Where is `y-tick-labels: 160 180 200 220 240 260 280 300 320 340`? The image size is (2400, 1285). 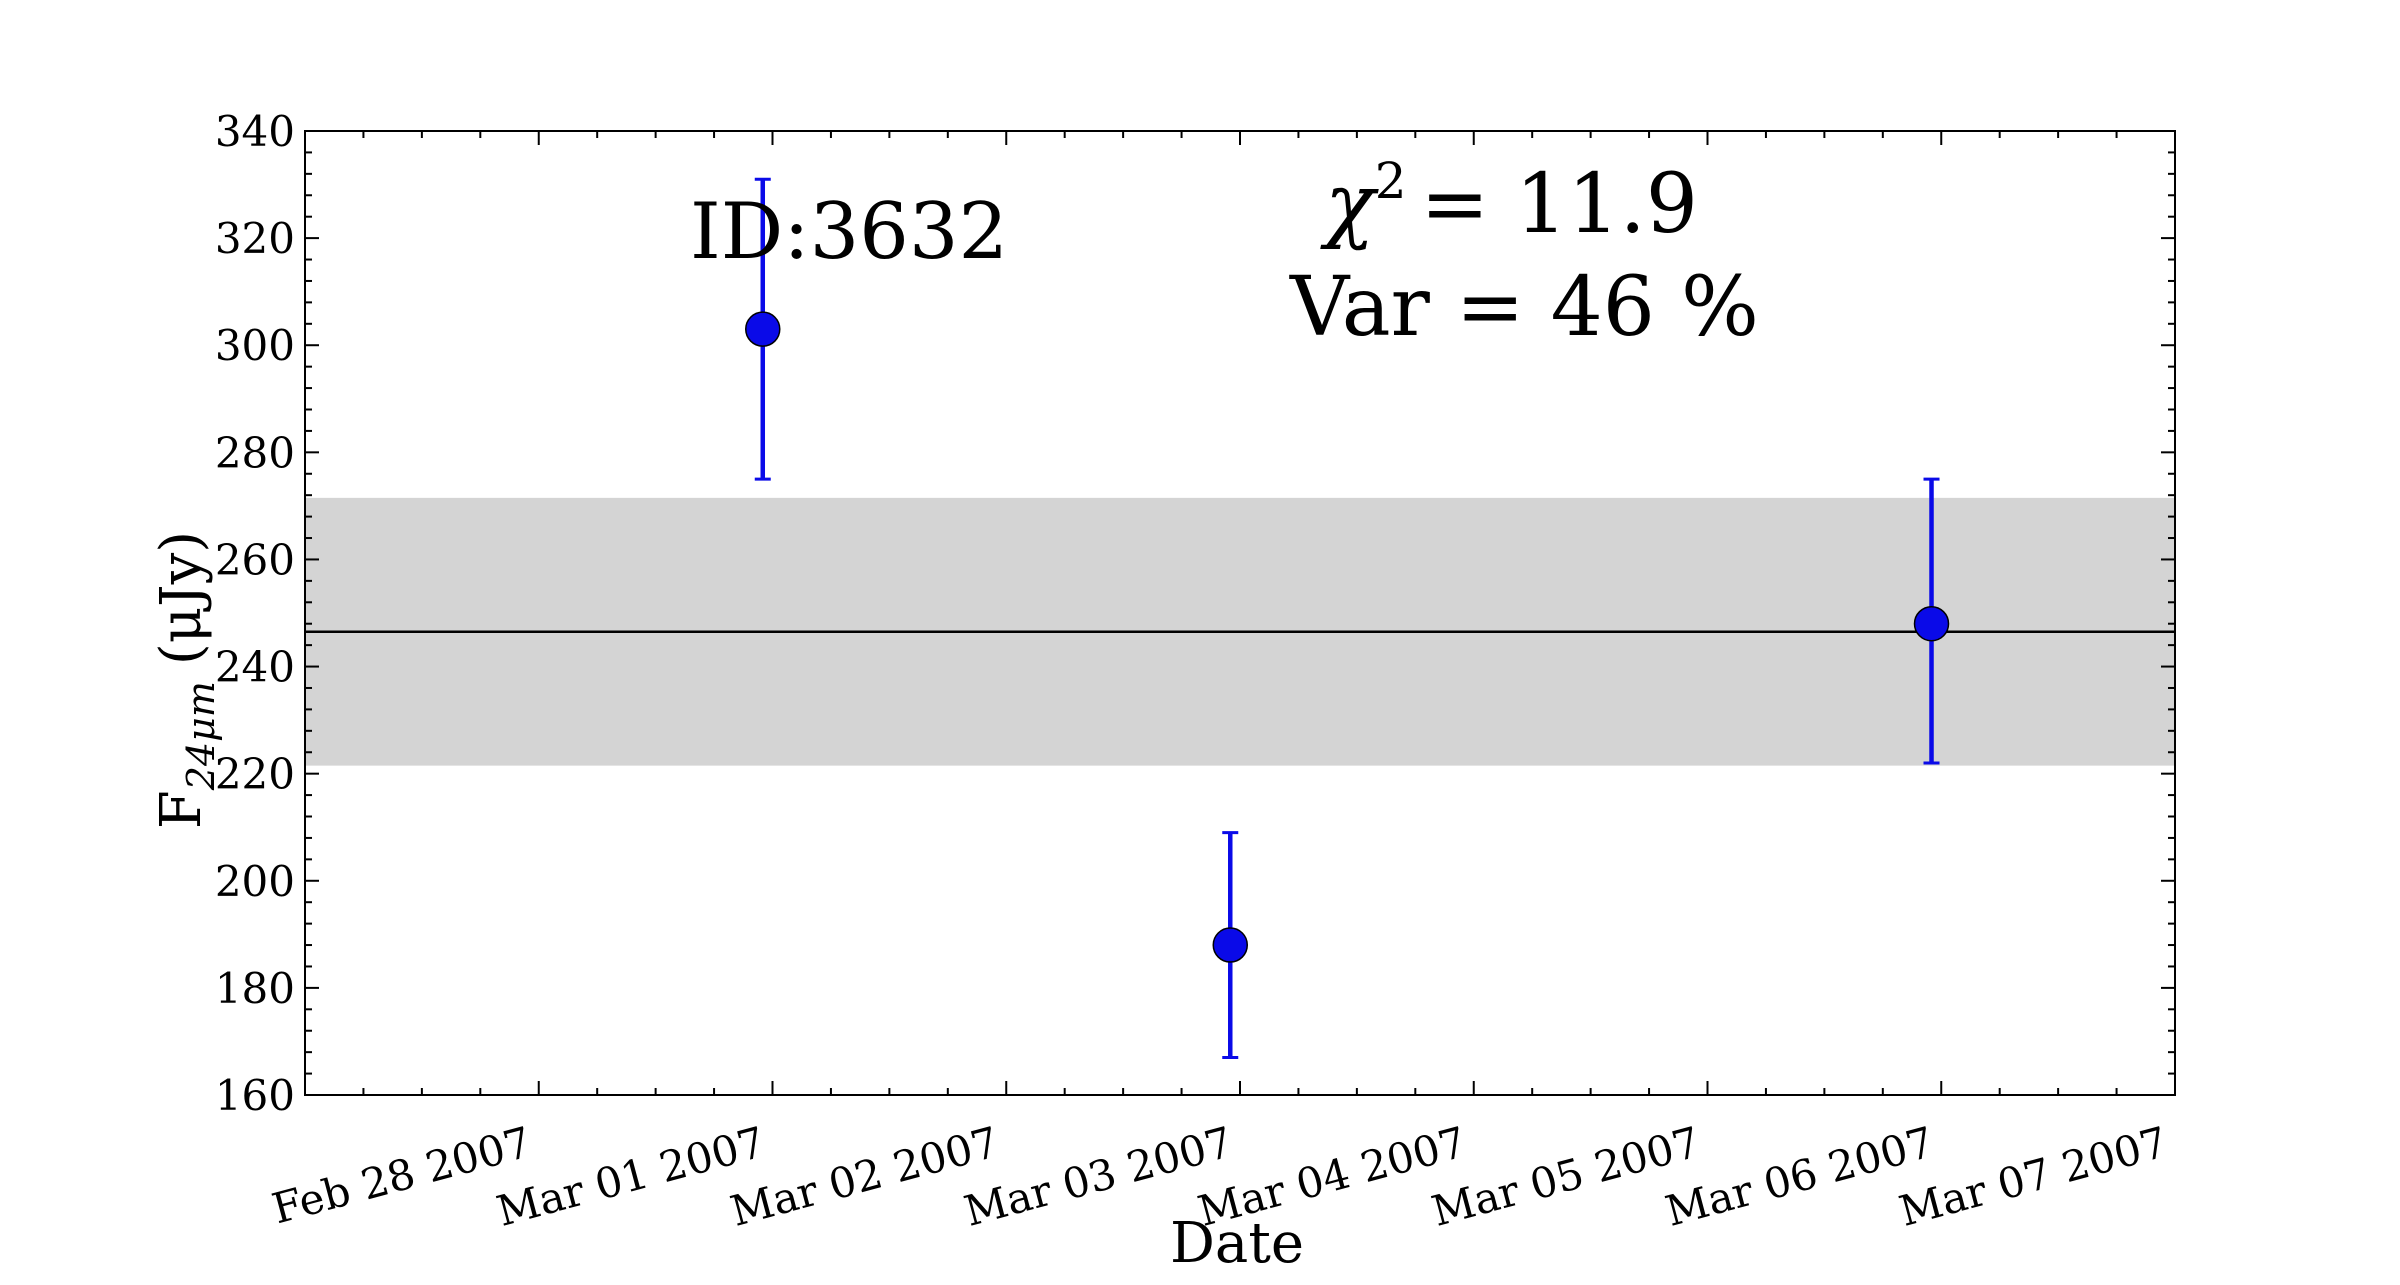
y-tick-labels: 160 180 200 220 240 260 280 300 320 340 is located at coordinates (255, 613).